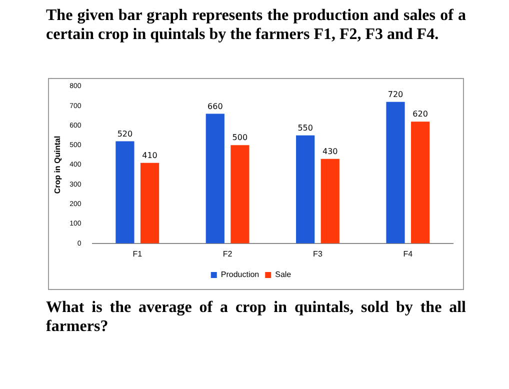 Image resolution: width=509 pixels, height=389 pixels. What do you see at coordinates (256, 25) in the screenshot?
I see `chart-title: The given bar graph represents the production and sales of a certain crop in quintals by the farmers F1, F2, F3 and F4.` at bounding box center [256, 25].